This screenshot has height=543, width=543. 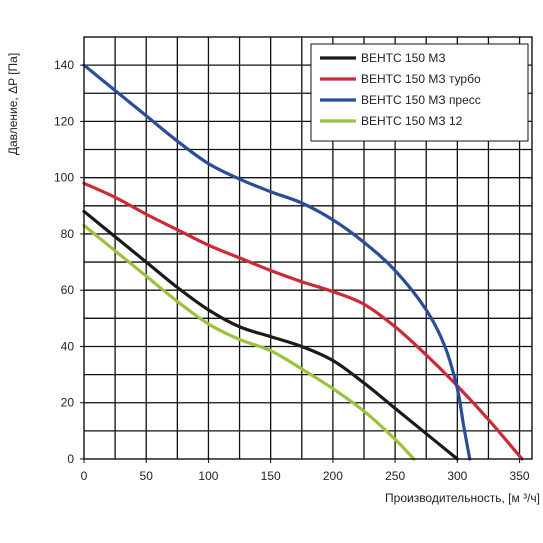 I want to click on legend-box, so click(x=419, y=92).